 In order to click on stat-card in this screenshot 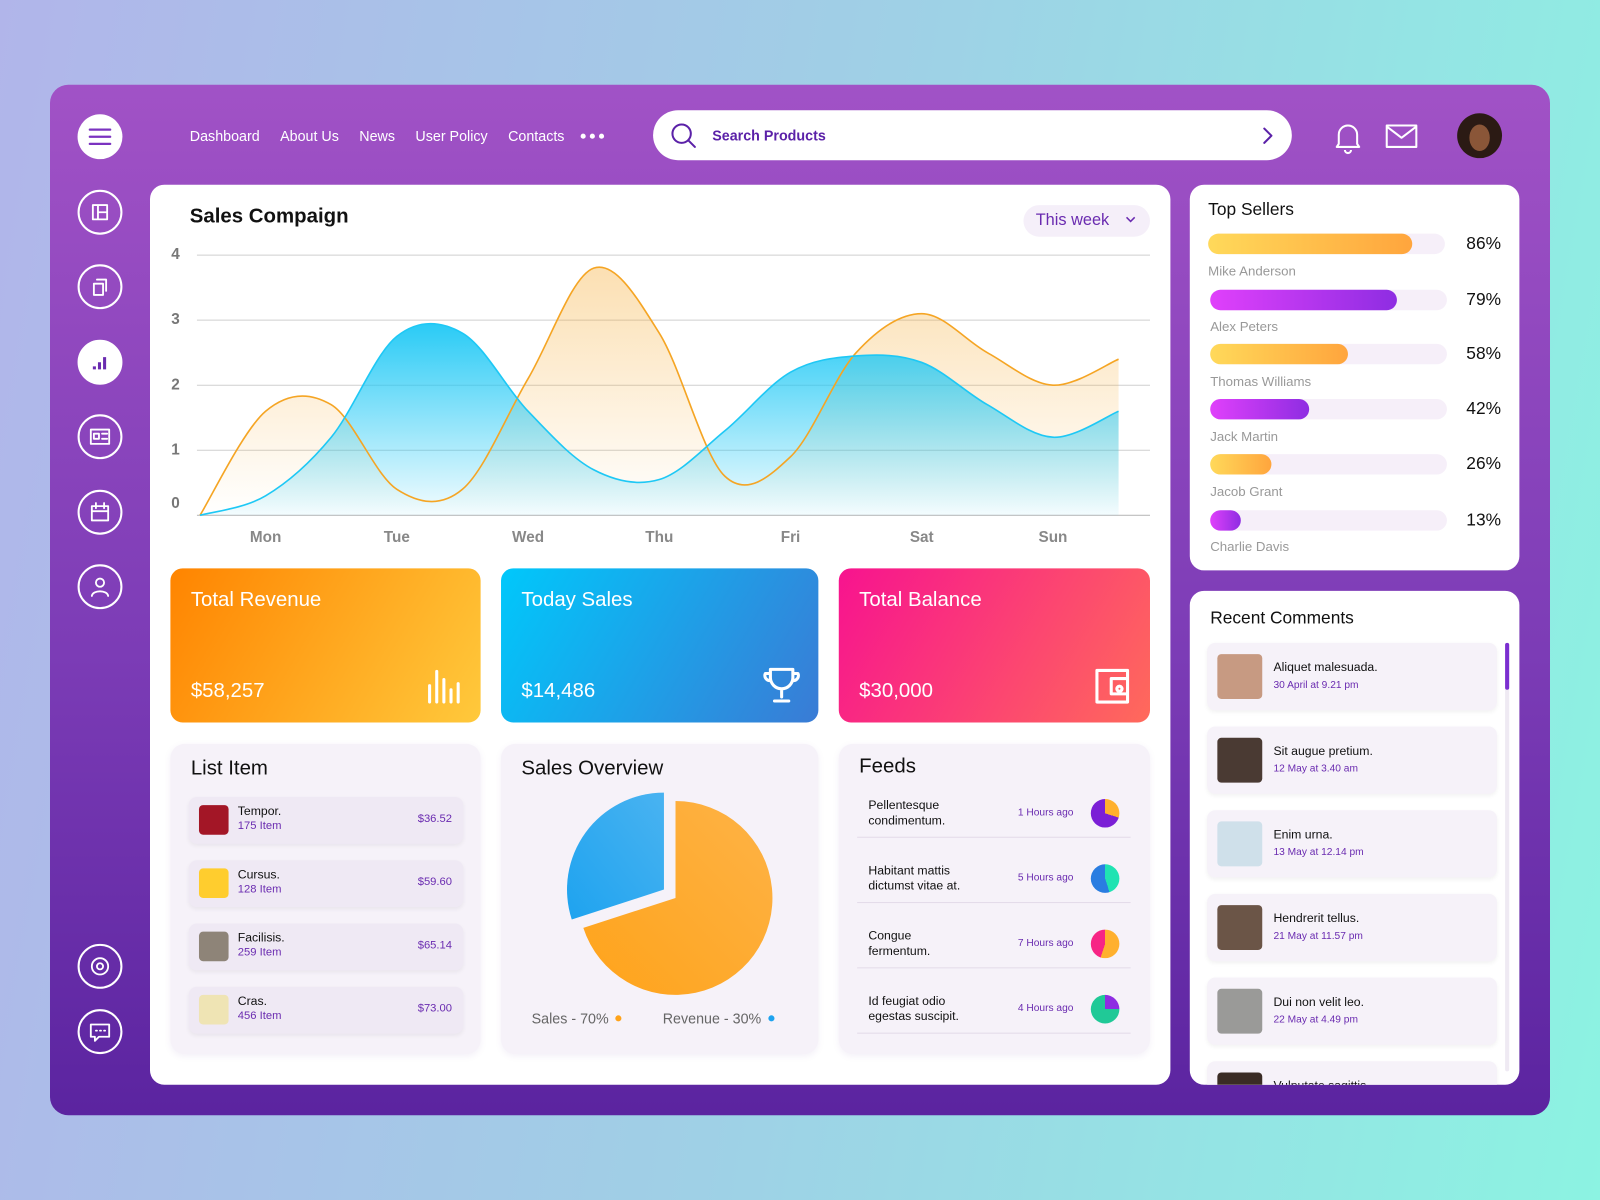, I will do `click(660, 645)`.